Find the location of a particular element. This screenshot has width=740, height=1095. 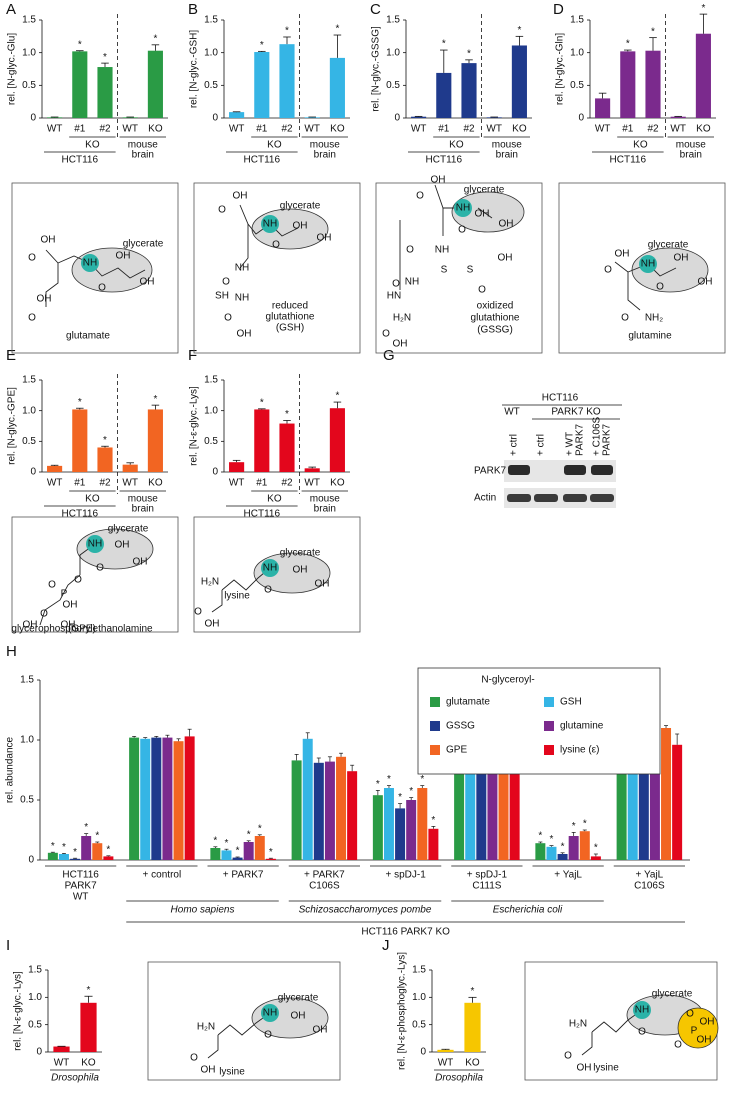

lane-label: PARK7 is located at coordinates (607, 440).